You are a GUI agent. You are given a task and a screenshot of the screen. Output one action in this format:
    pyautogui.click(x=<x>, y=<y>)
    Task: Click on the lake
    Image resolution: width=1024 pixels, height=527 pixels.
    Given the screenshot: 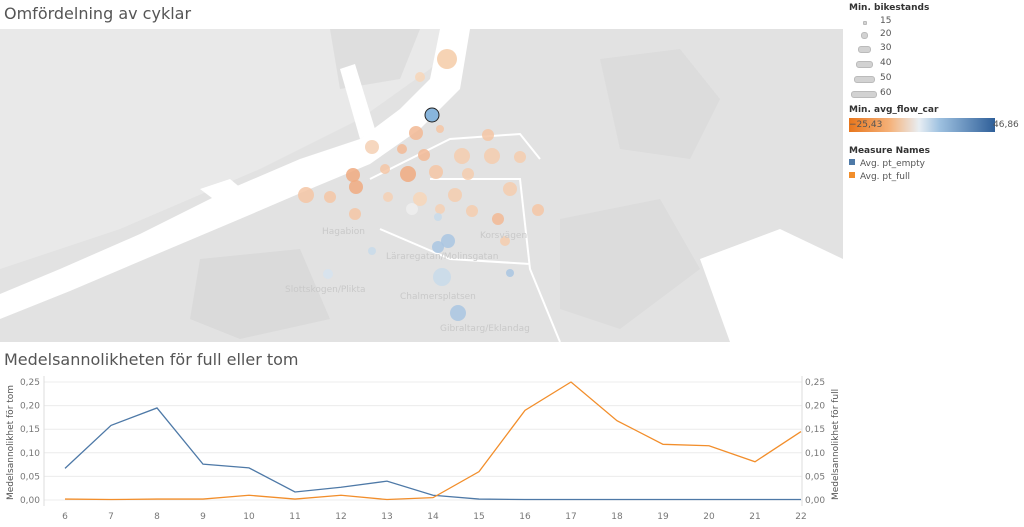 What is the action you would take?
    pyautogui.click(x=771, y=285)
    